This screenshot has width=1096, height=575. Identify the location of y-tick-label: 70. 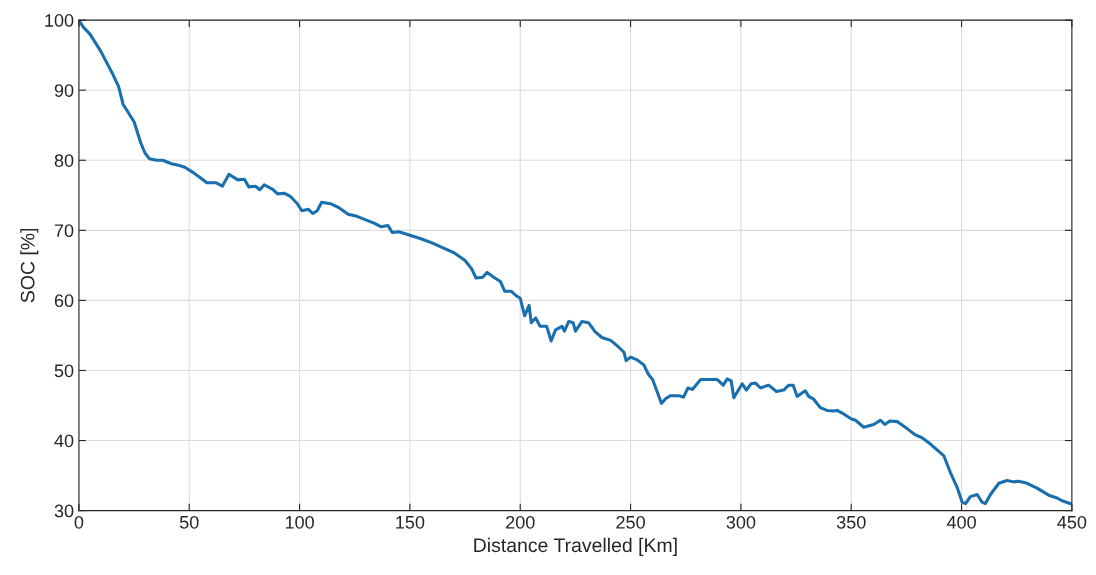
(64, 231).